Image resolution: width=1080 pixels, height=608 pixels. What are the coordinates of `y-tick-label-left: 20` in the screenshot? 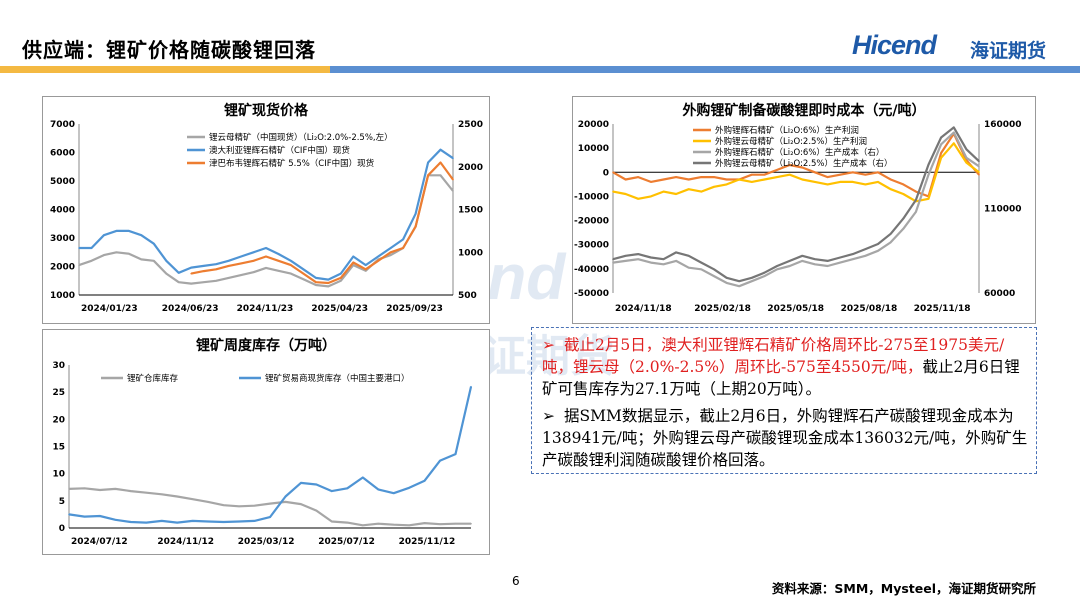 It's located at (58, 420).